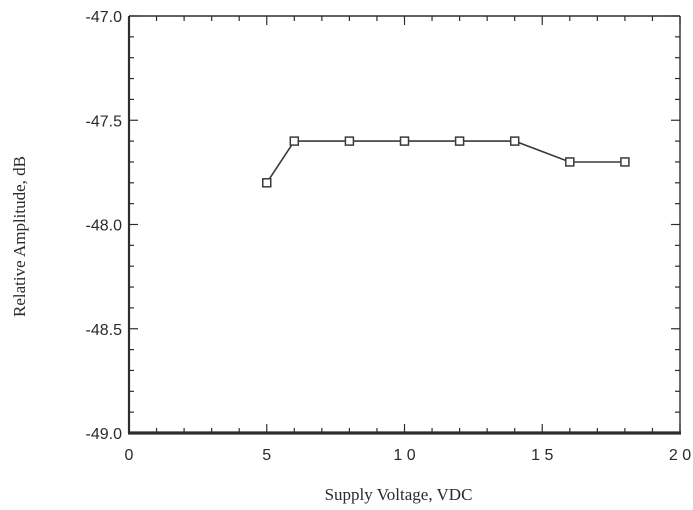 The width and height of the screenshot is (693, 510). I want to click on y-tick-label: -48.5, so click(104, 330).